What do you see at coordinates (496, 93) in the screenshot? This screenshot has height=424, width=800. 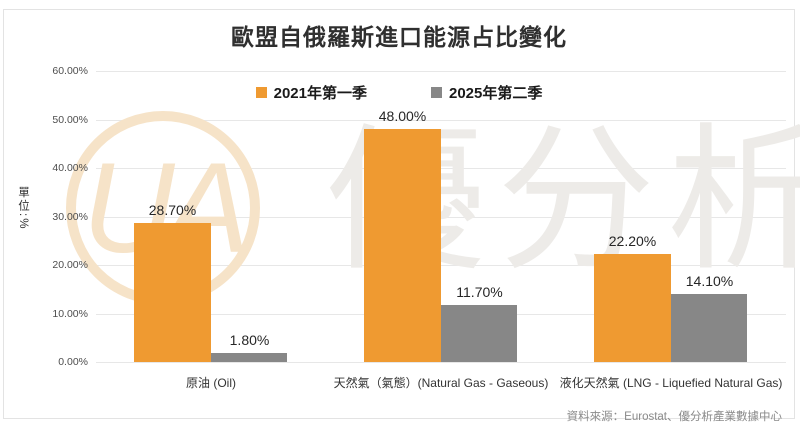 I see `legend-label: 2025年第二季` at bounding box center [496, 93].